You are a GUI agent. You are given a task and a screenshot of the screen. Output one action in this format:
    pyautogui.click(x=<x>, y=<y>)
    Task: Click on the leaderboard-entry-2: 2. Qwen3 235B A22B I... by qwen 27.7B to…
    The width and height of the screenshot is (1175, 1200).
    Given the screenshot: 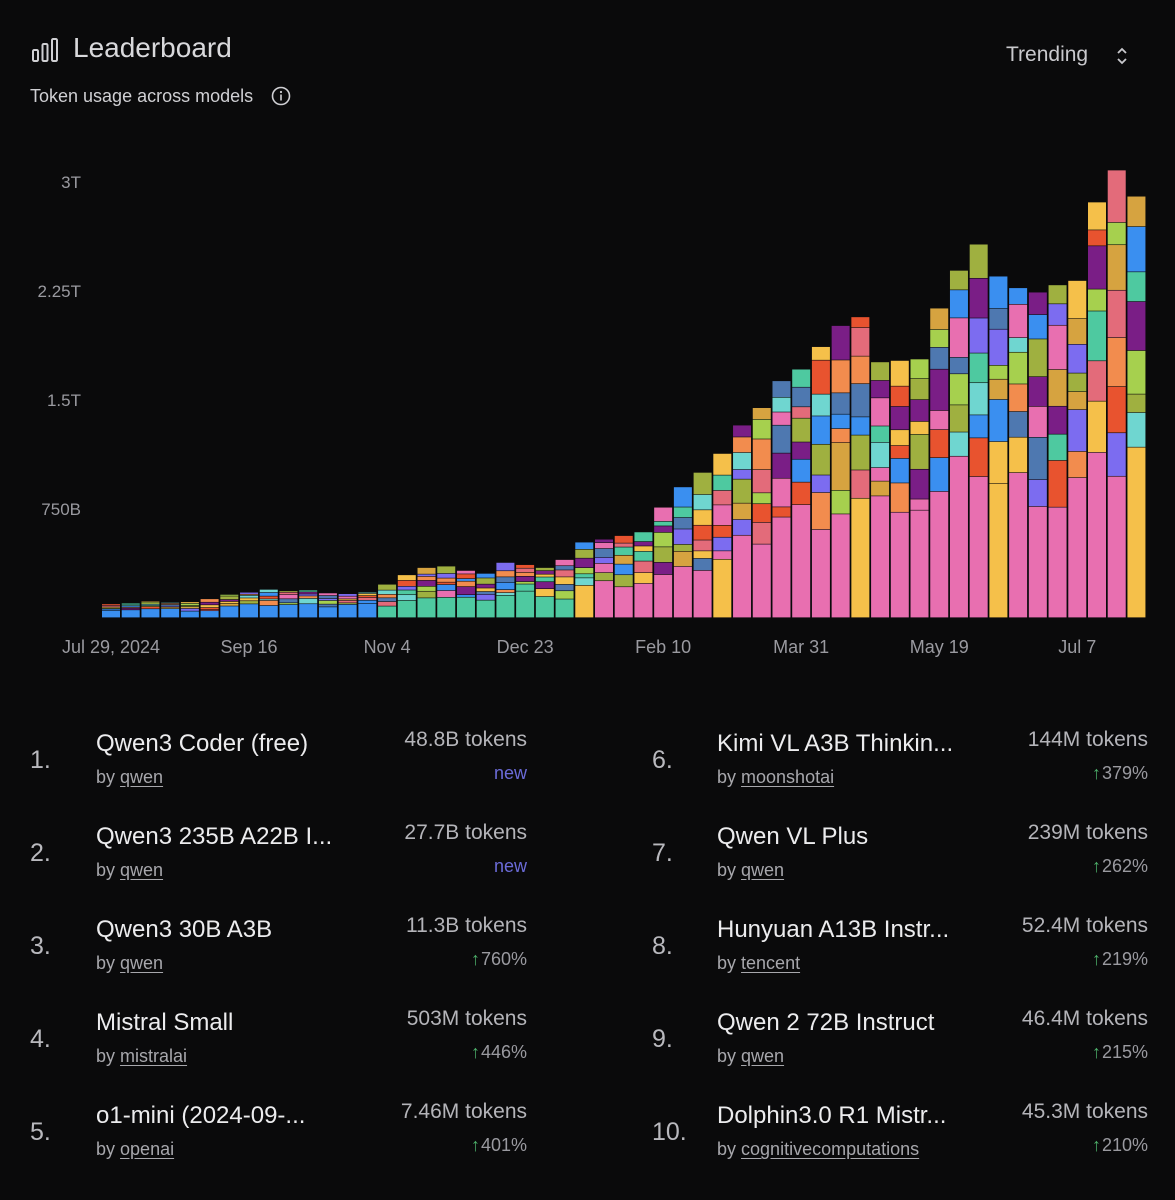 What is the action you would take?
    pyautogui.click(x=280, y=861)
    